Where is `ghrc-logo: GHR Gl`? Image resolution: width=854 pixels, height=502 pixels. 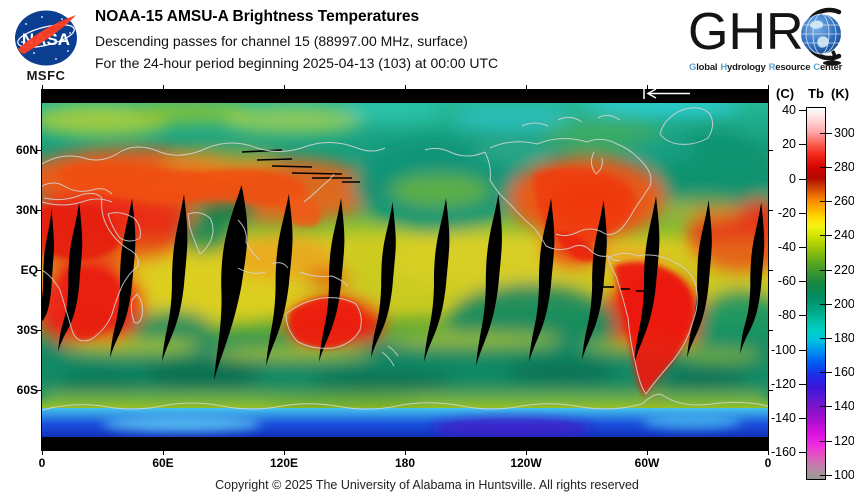 ghrc-logo: GHR Gl is located at coordinates (768, 42).